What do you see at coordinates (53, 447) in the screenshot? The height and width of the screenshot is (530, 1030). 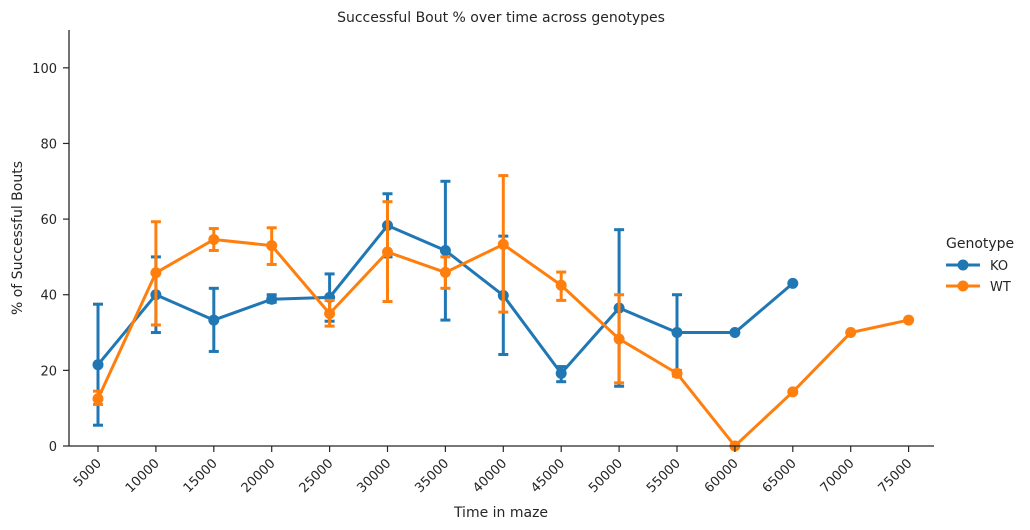 I see `y-tick-label: 0` at bounding box center [53, 447].